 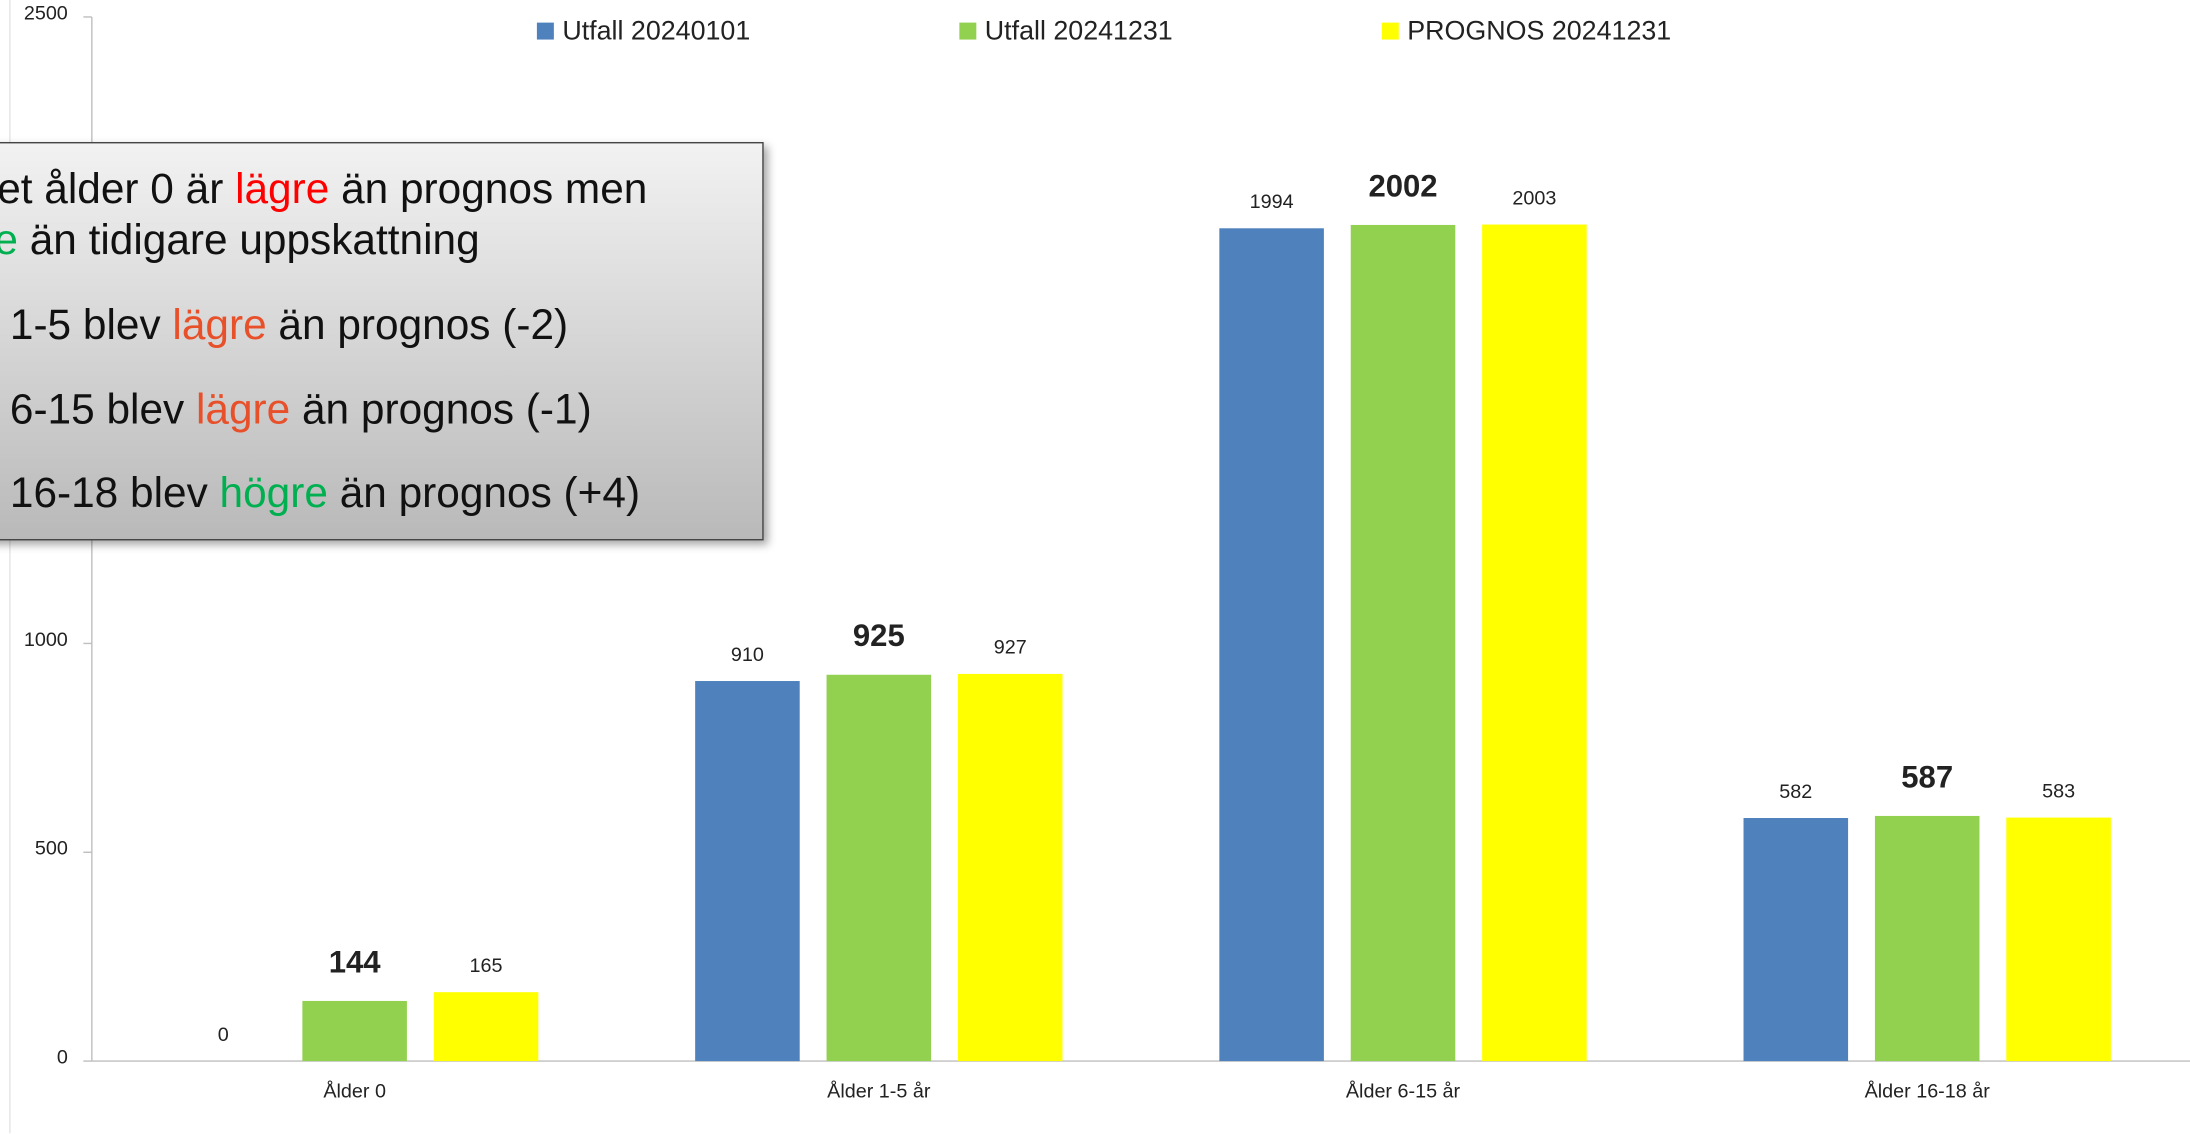 What do you see at coordinates (879, 1090) in the screenshot?
I see `x-tick-label: Ålder 1-5 år` at bounding box center [879, 1090].